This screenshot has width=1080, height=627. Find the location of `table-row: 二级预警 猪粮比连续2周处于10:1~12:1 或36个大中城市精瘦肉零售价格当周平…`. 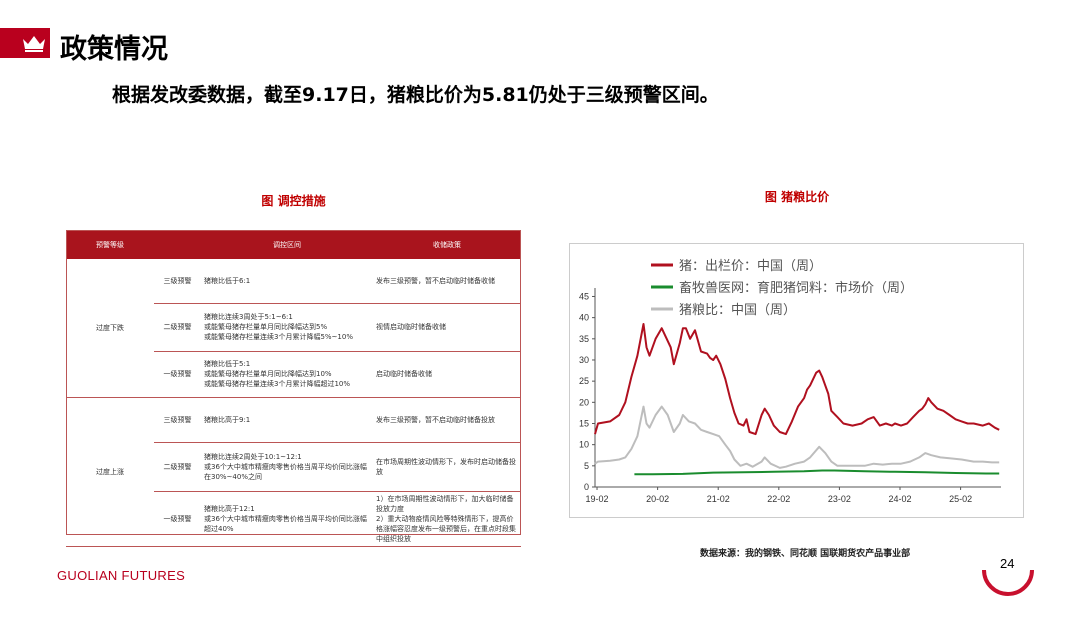

table-row: 二级预警 猪粮比连续2周处于10:1~12:1 或36个大中城市精瘦肉零售价格当周平… is located at coordinates (293, 467).